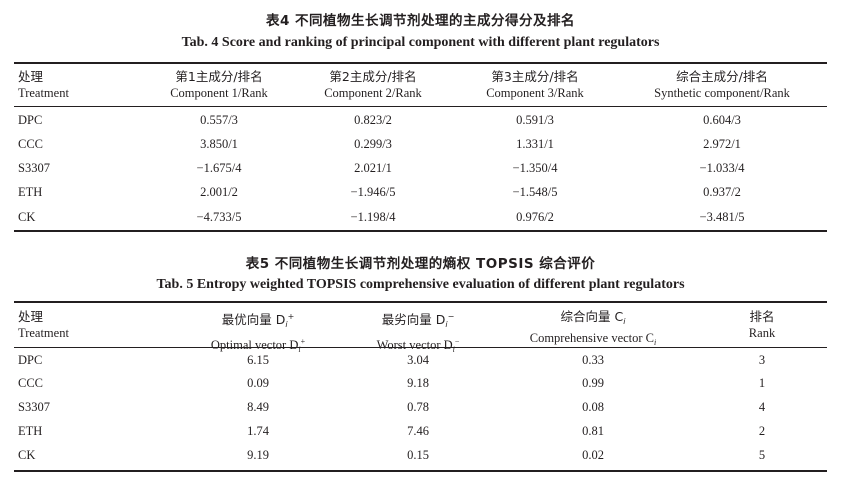 This screenshot has height=481, width=841. Describe the element at coordinates (31, 76) in the screenshot. I see `table4-header-0-cn-text: 处理` at that location.